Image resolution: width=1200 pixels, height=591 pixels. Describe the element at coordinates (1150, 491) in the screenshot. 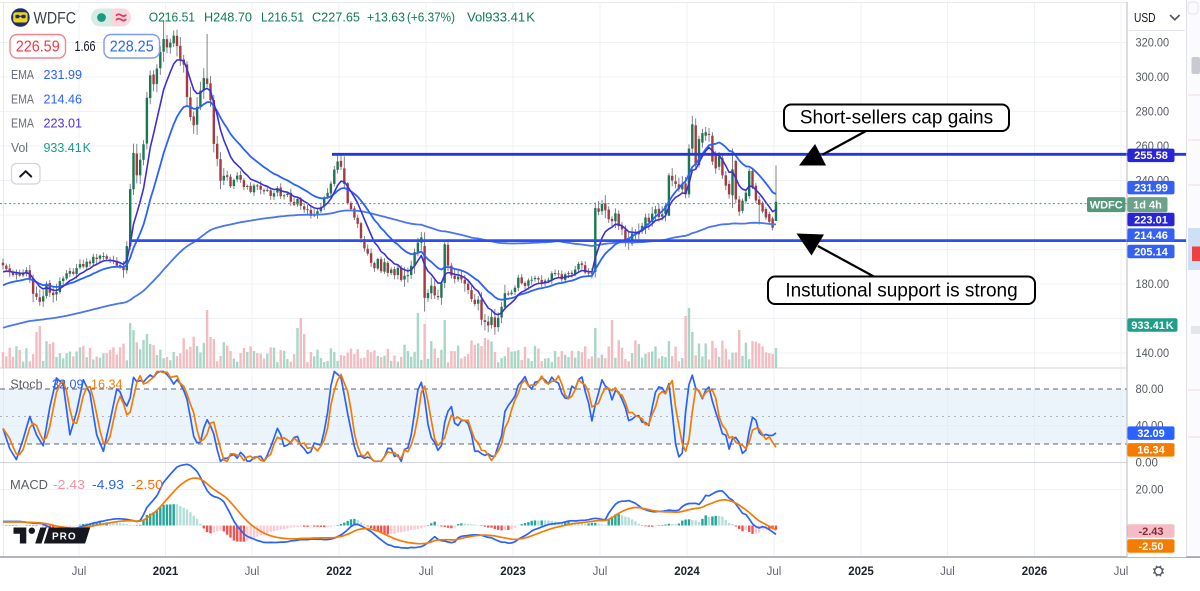

I see `svg-text: 20.00` at that location.